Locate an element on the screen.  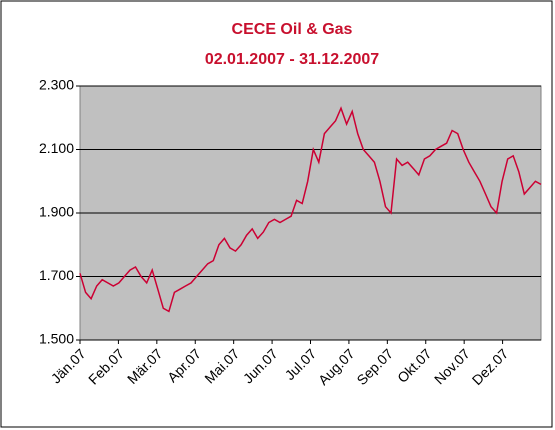
y-tick-label: 1.900 is located at coordinates (56, 212).